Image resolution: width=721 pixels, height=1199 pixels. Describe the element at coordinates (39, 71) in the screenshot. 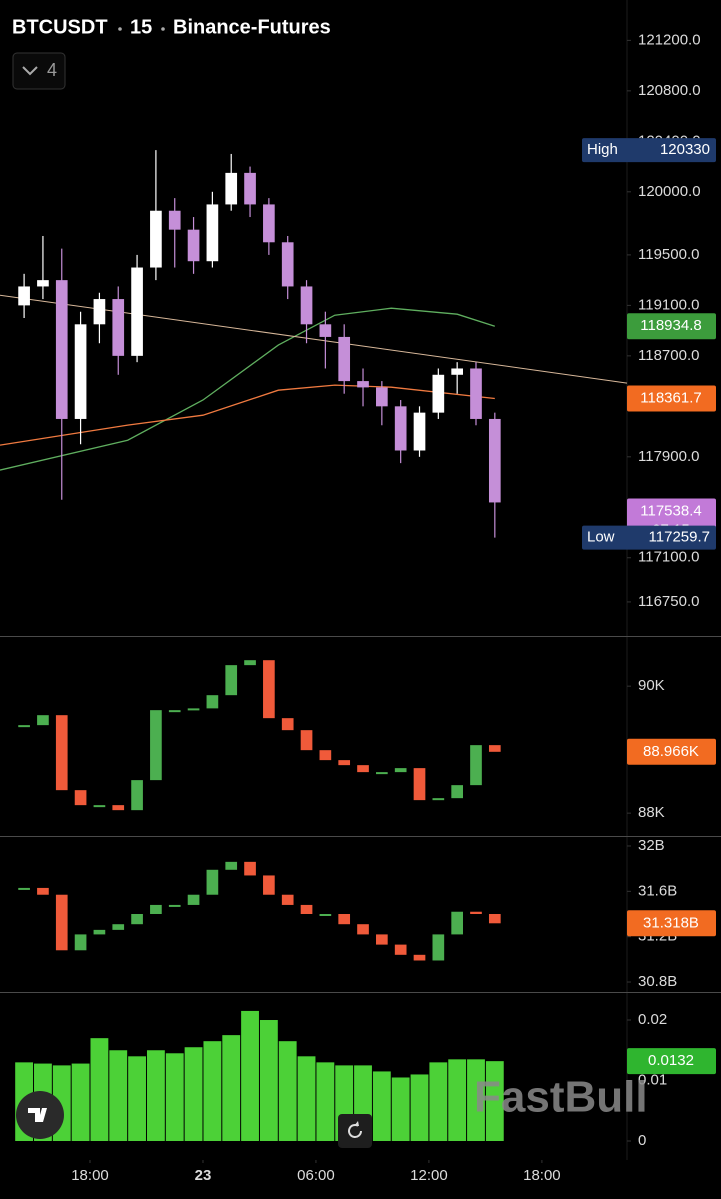

I see `indicator-toggle` at that location.